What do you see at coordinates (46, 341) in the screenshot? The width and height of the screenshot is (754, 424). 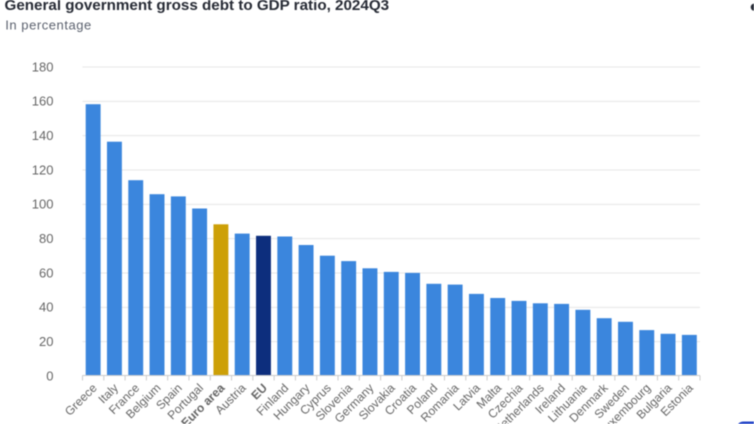 I see `svg-text: 20` at bounding box center [46, 341].